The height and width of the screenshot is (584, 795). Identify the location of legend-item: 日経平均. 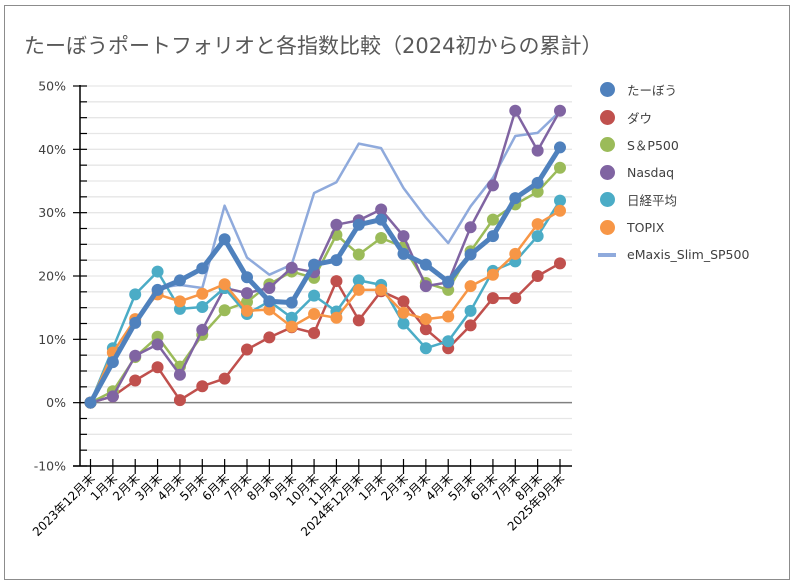
(672, 200).